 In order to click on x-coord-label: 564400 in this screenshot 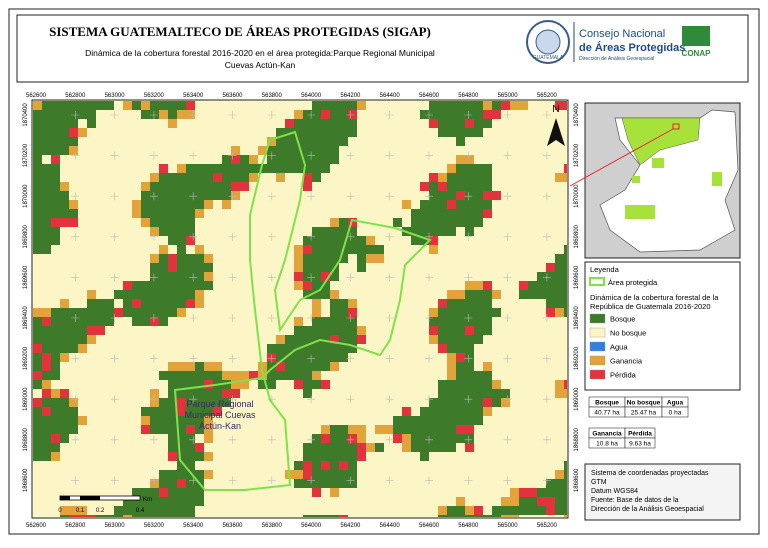, I will do `click(390, 96)`.